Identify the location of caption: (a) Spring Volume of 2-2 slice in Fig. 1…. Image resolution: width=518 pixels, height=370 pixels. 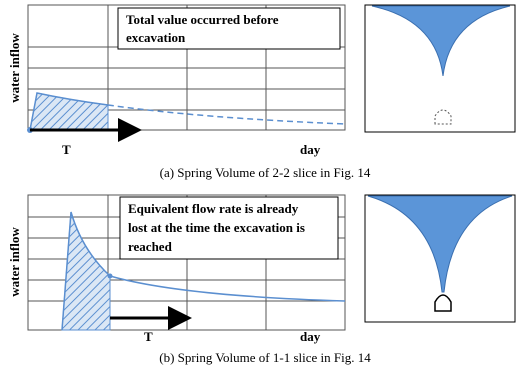
(265, 172).